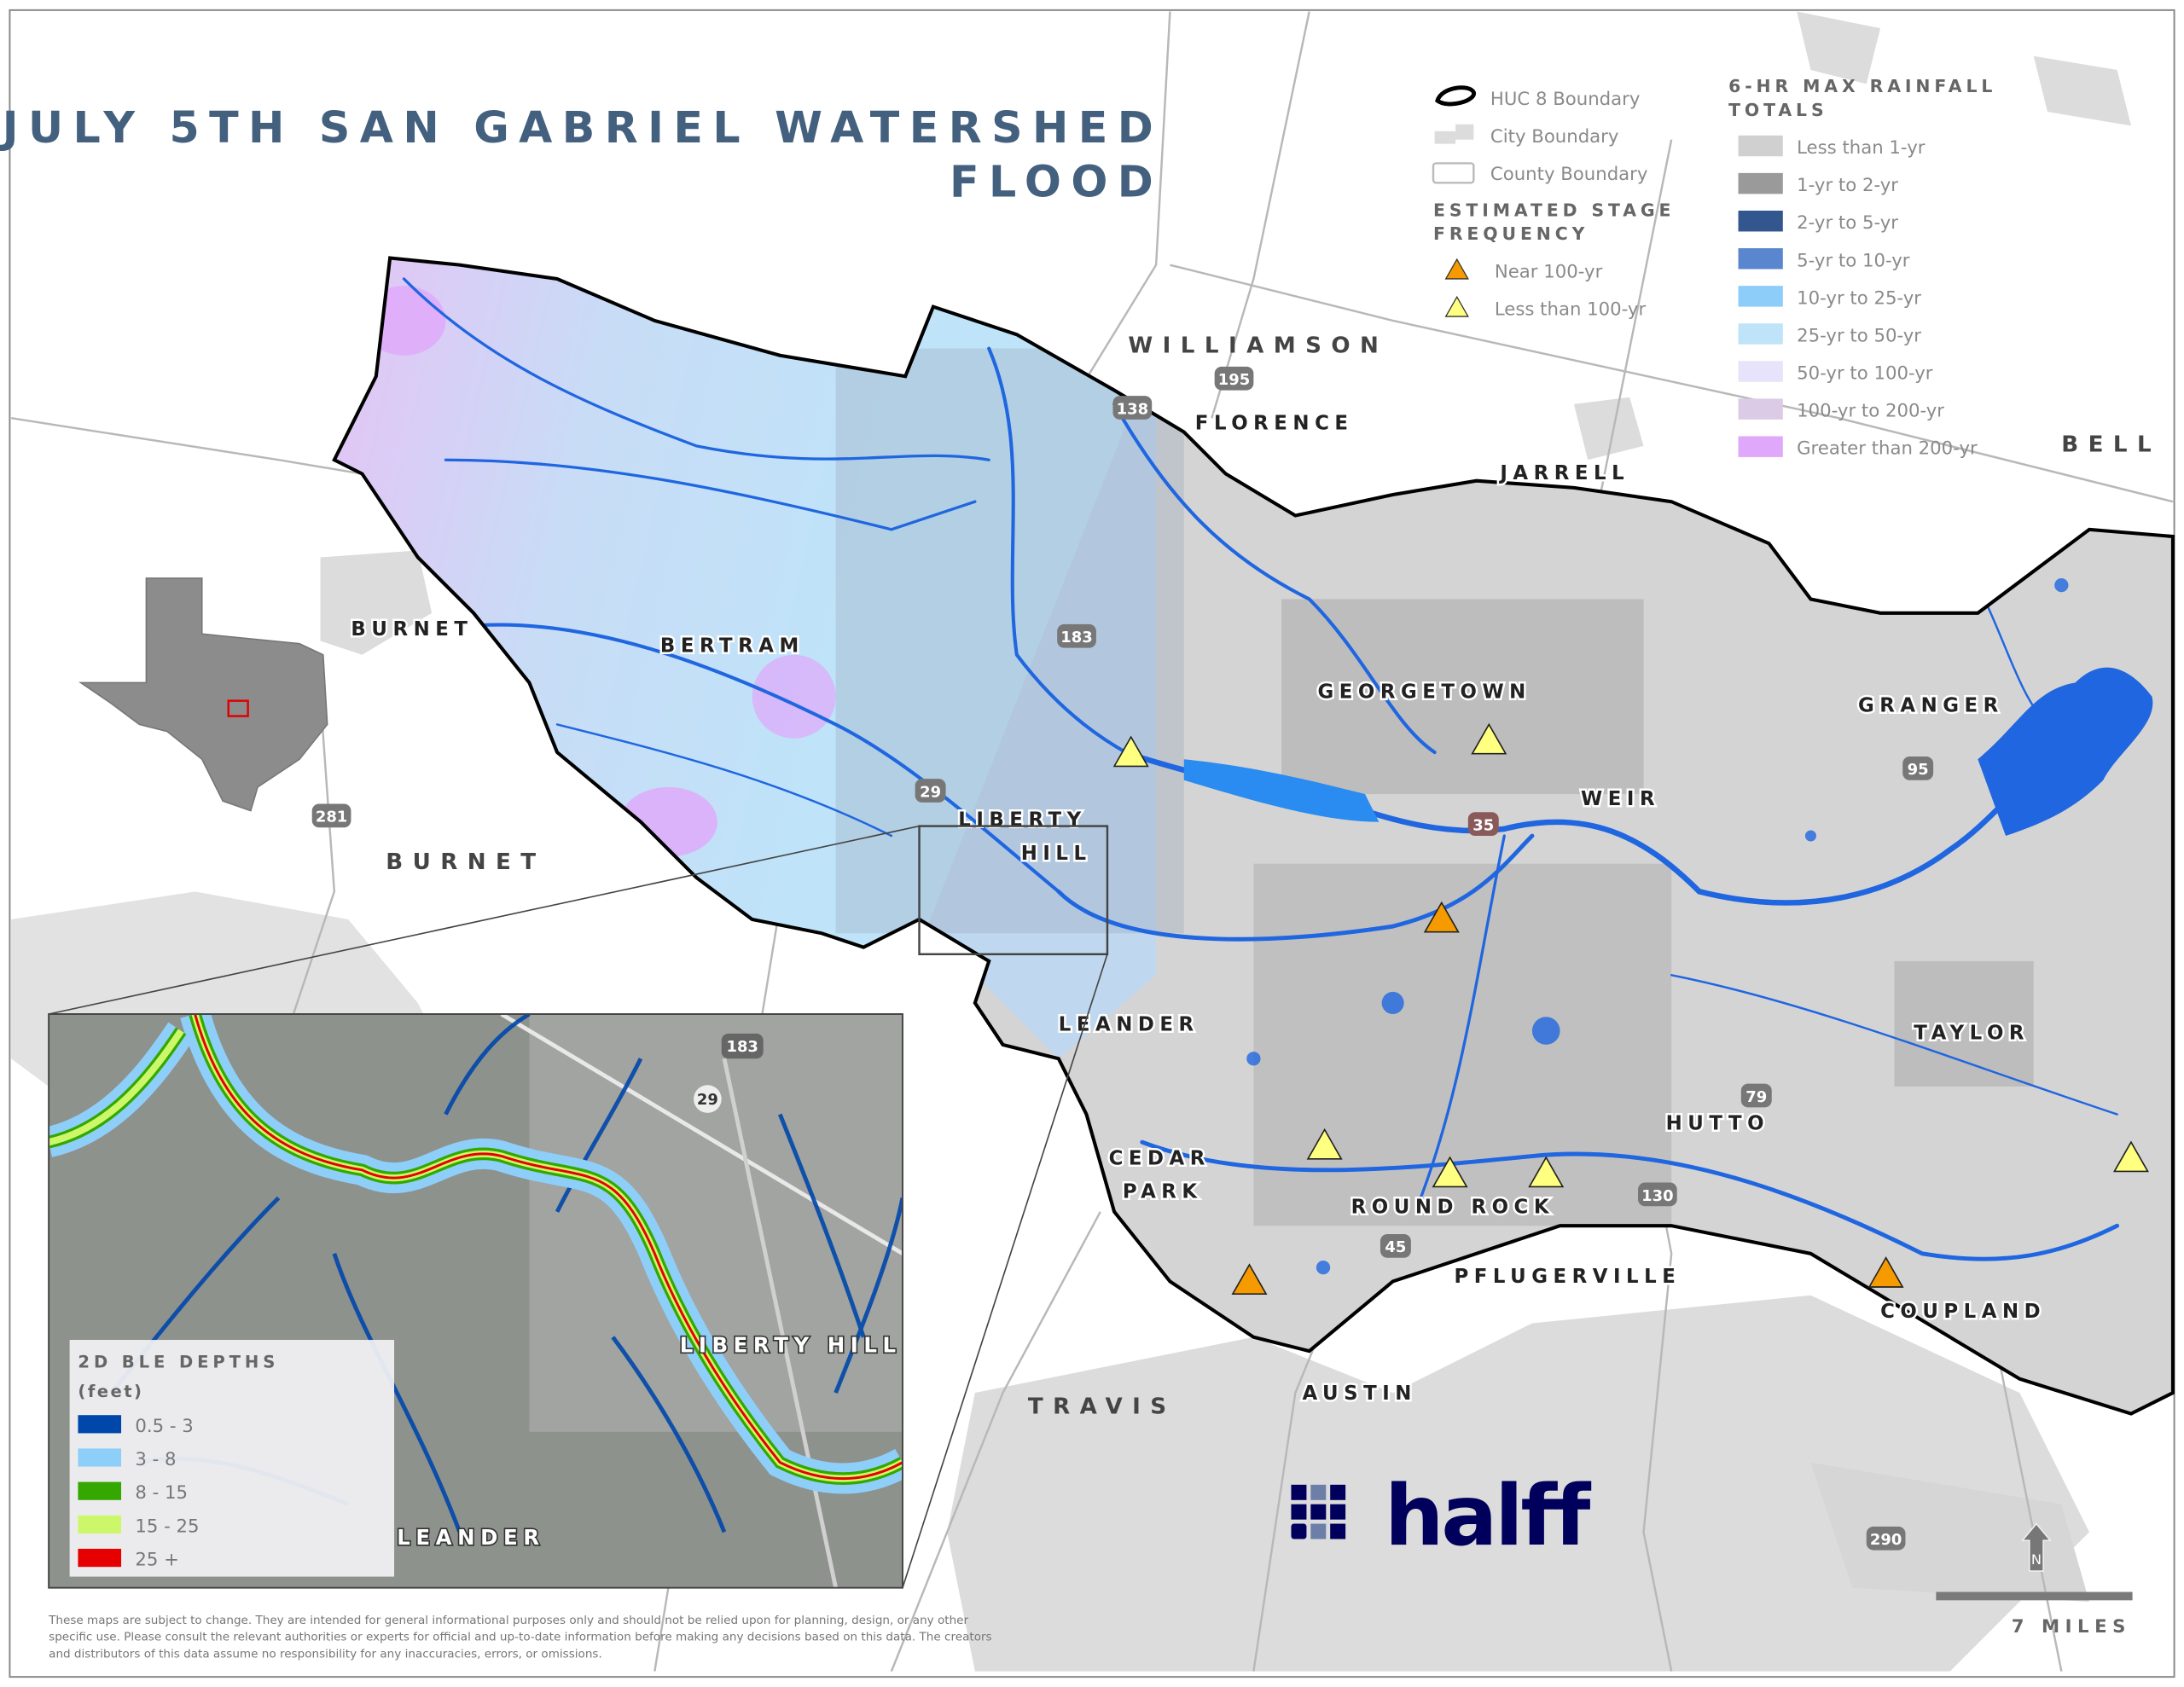  What do you see at coordinates (1549, 272) in the screenshot?
I see `legend-near100-label: Near 100-yr` at bounding box center [1549, 272].